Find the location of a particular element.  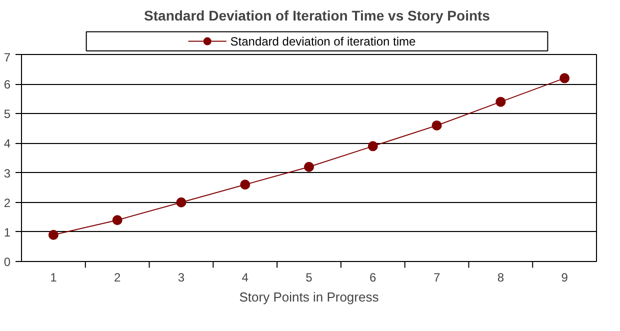

x-tick-label: 5 is located at coordinates (309, 277).